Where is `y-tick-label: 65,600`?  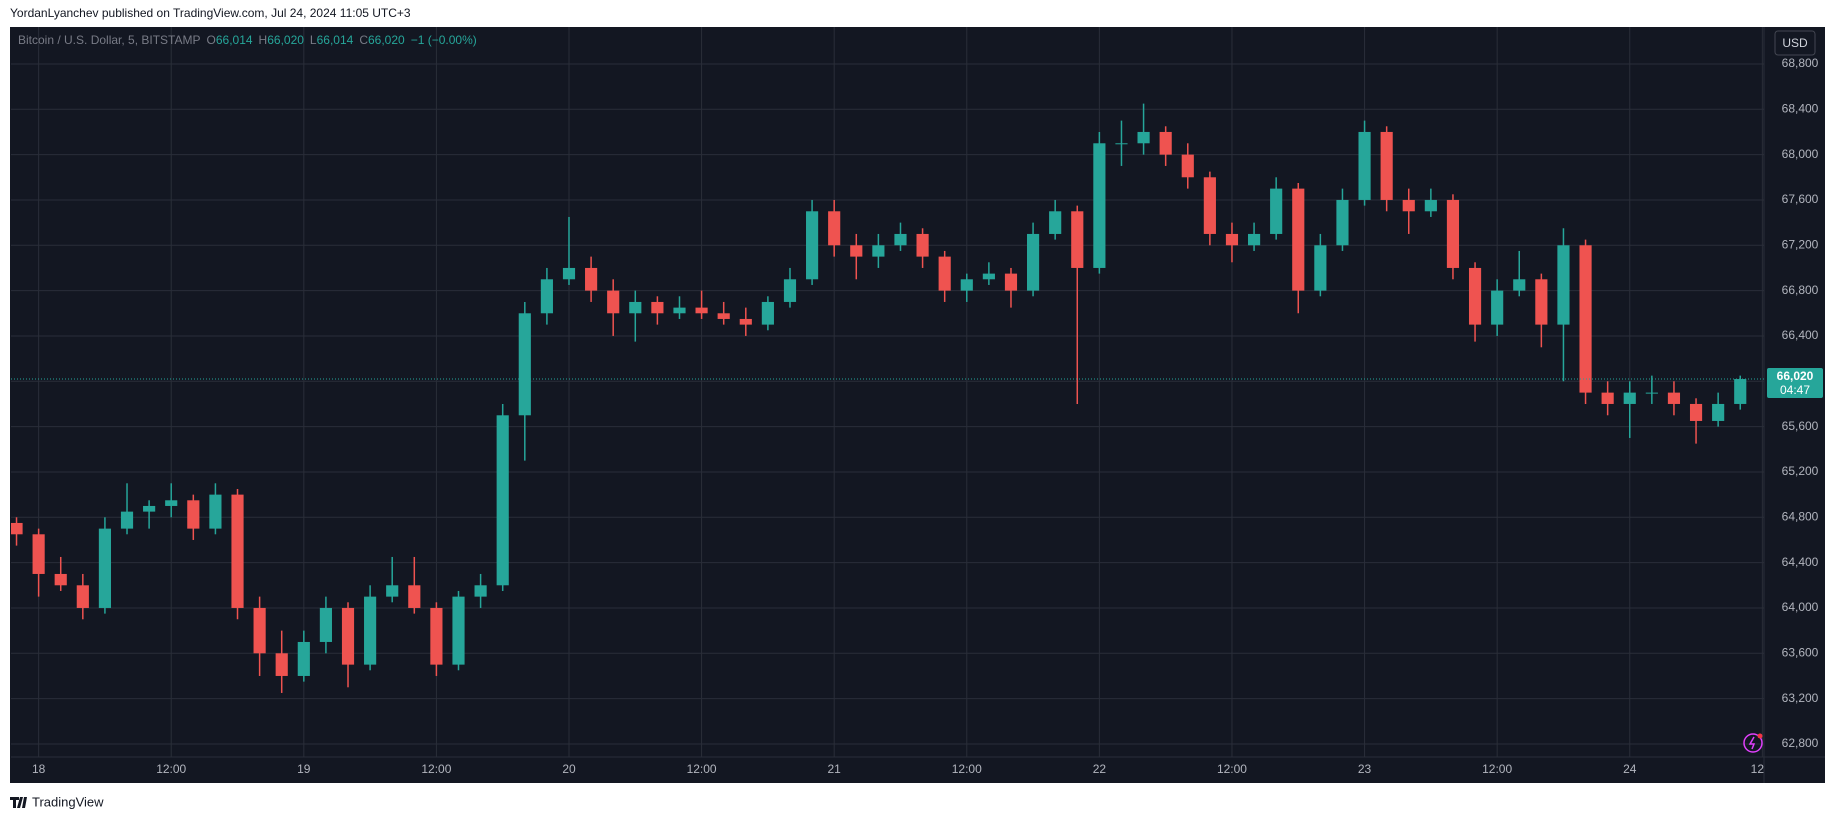 y-tick-label: 65,600 is located at coordinates (1800, 426).